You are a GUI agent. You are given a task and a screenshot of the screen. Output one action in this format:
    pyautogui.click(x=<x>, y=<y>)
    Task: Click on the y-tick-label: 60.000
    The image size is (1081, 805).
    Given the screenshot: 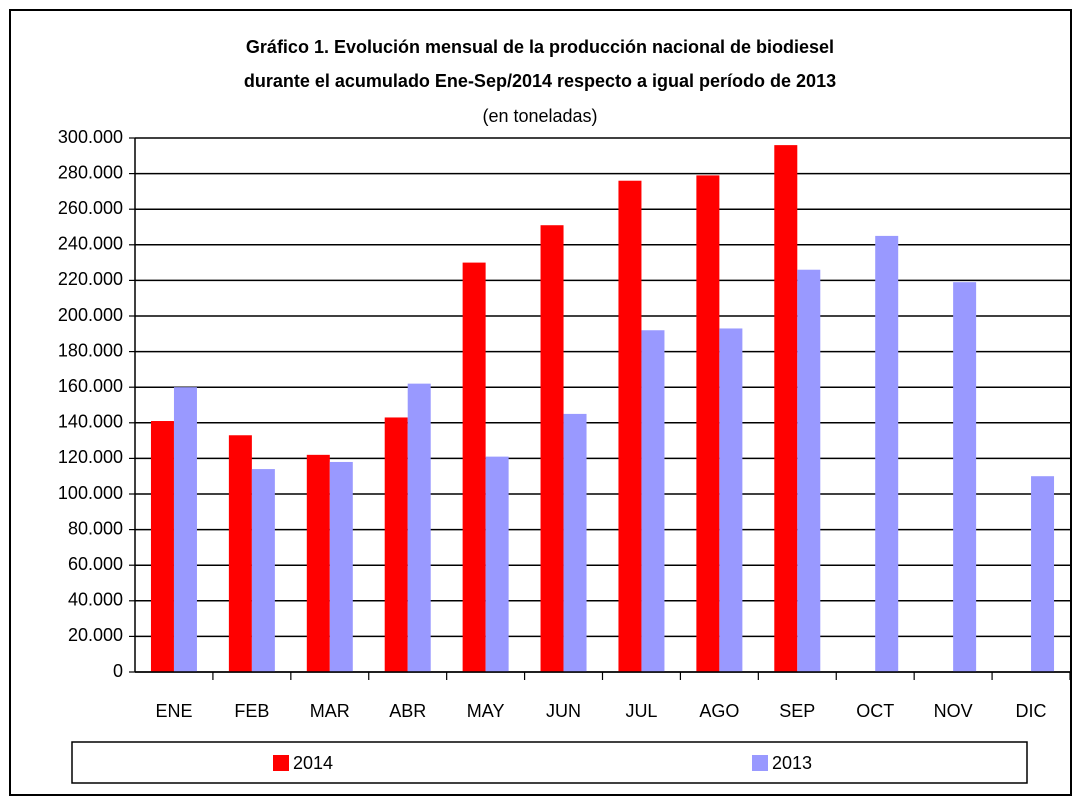 What is the action you would take?
    pyautogui.click(x=95, y=564)
    